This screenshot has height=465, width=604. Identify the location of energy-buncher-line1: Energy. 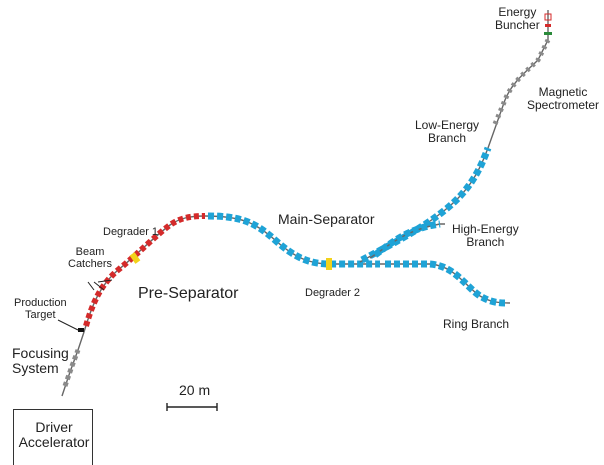
(517, 12).